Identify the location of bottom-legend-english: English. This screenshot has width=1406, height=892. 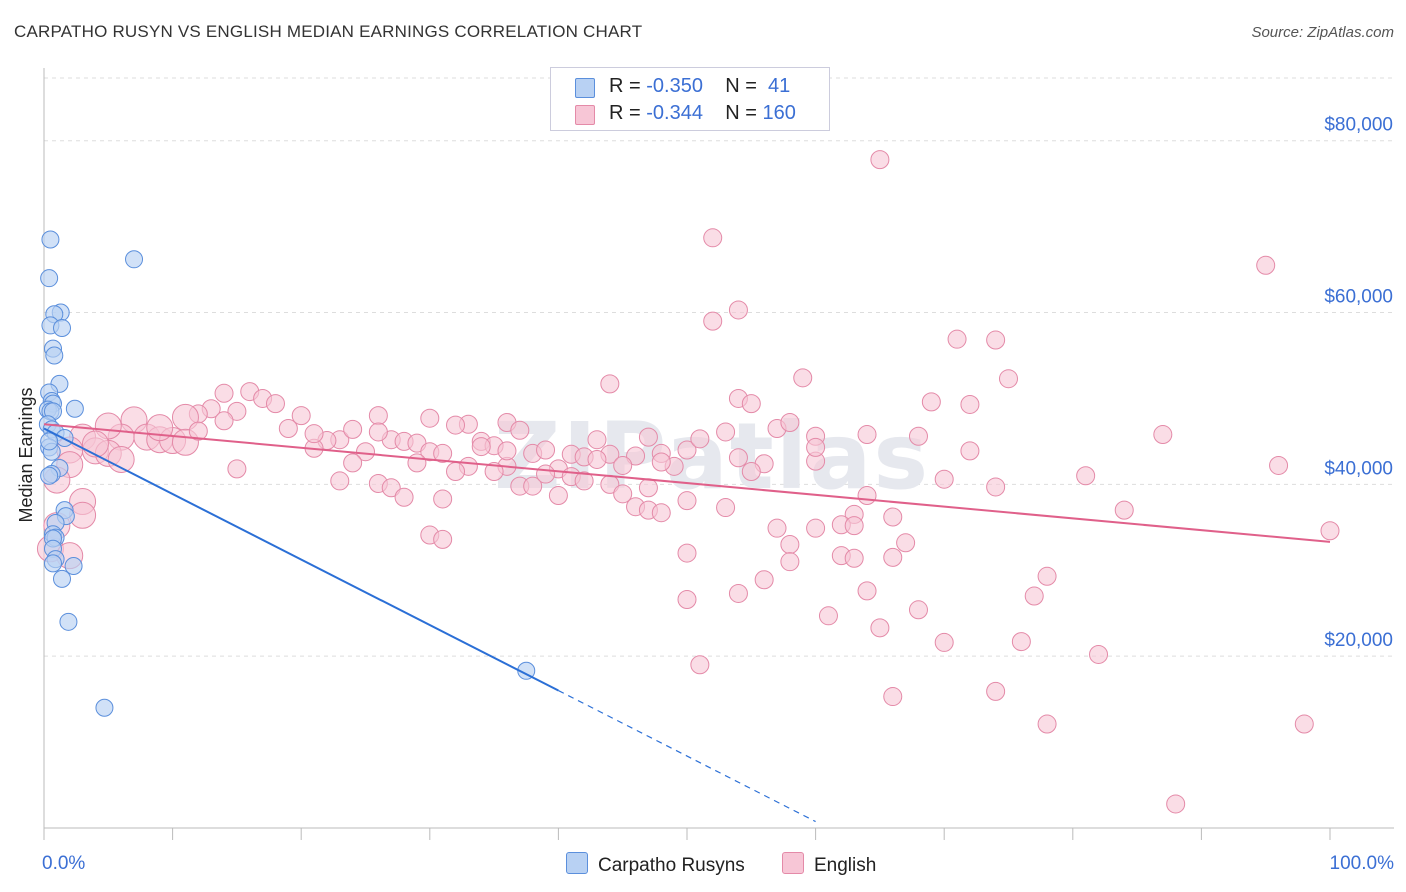
(829, 864).